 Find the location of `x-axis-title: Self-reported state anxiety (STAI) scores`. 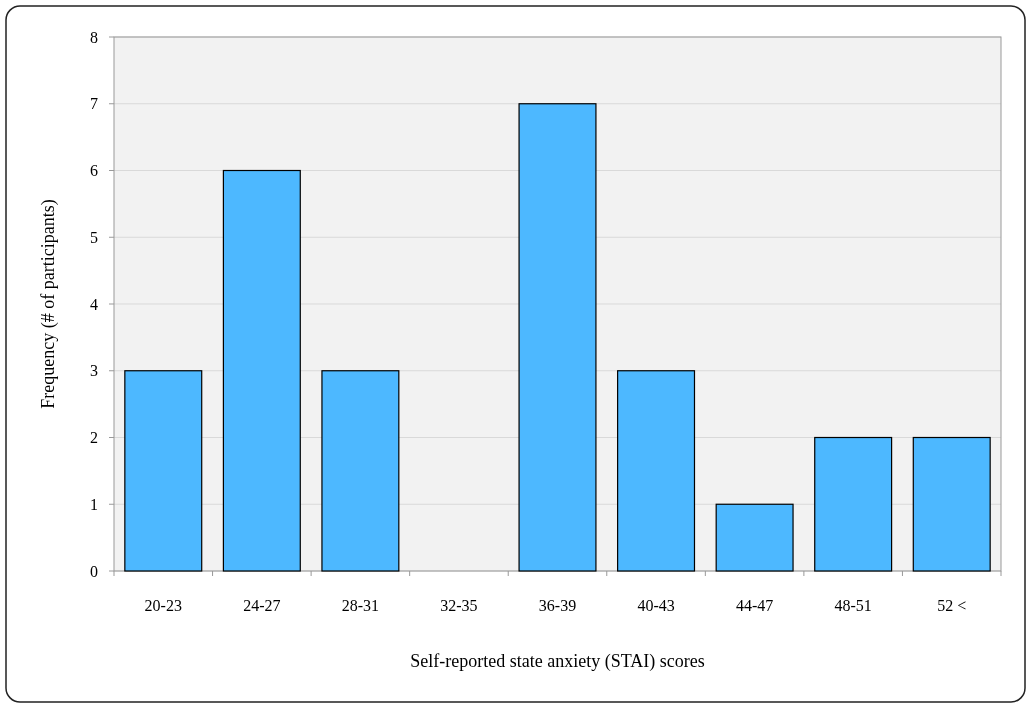

x-axis-title: Self-reported state anxiety (STAI) scores is located at coordinates (557, 661).